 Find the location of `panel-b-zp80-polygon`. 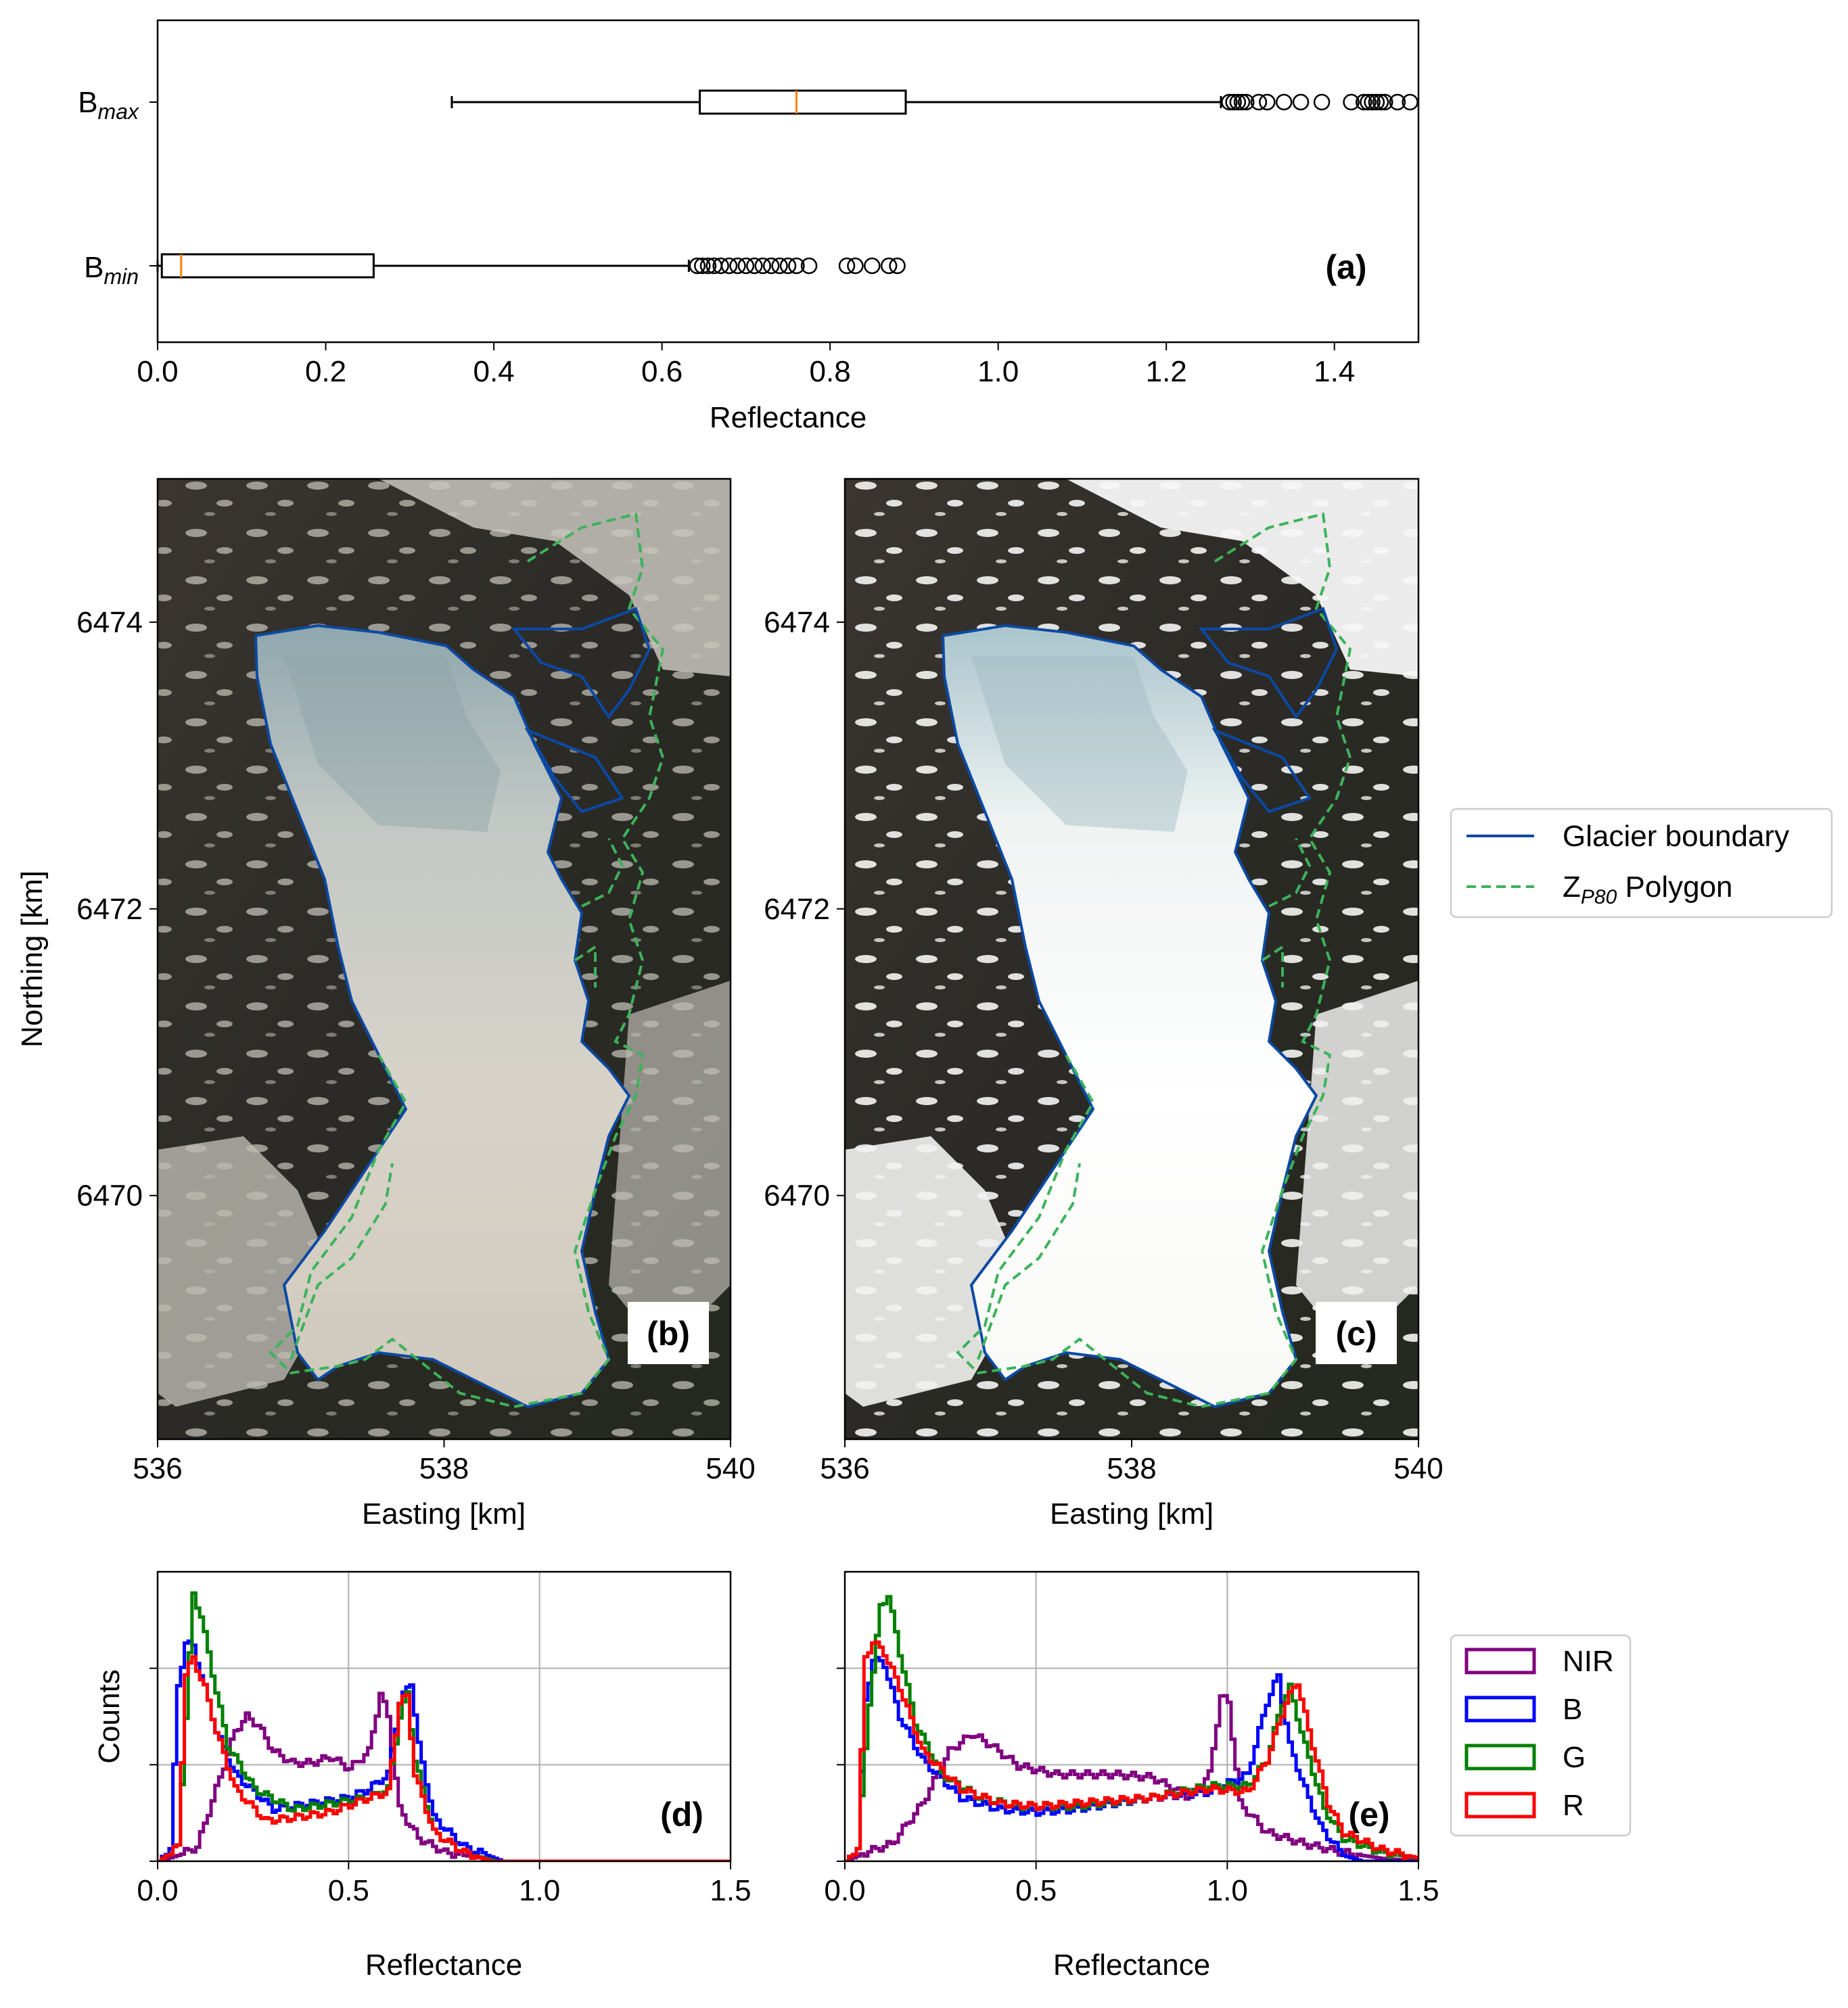

panel-b-zp80-polygon is located at coordinates (467, 960).